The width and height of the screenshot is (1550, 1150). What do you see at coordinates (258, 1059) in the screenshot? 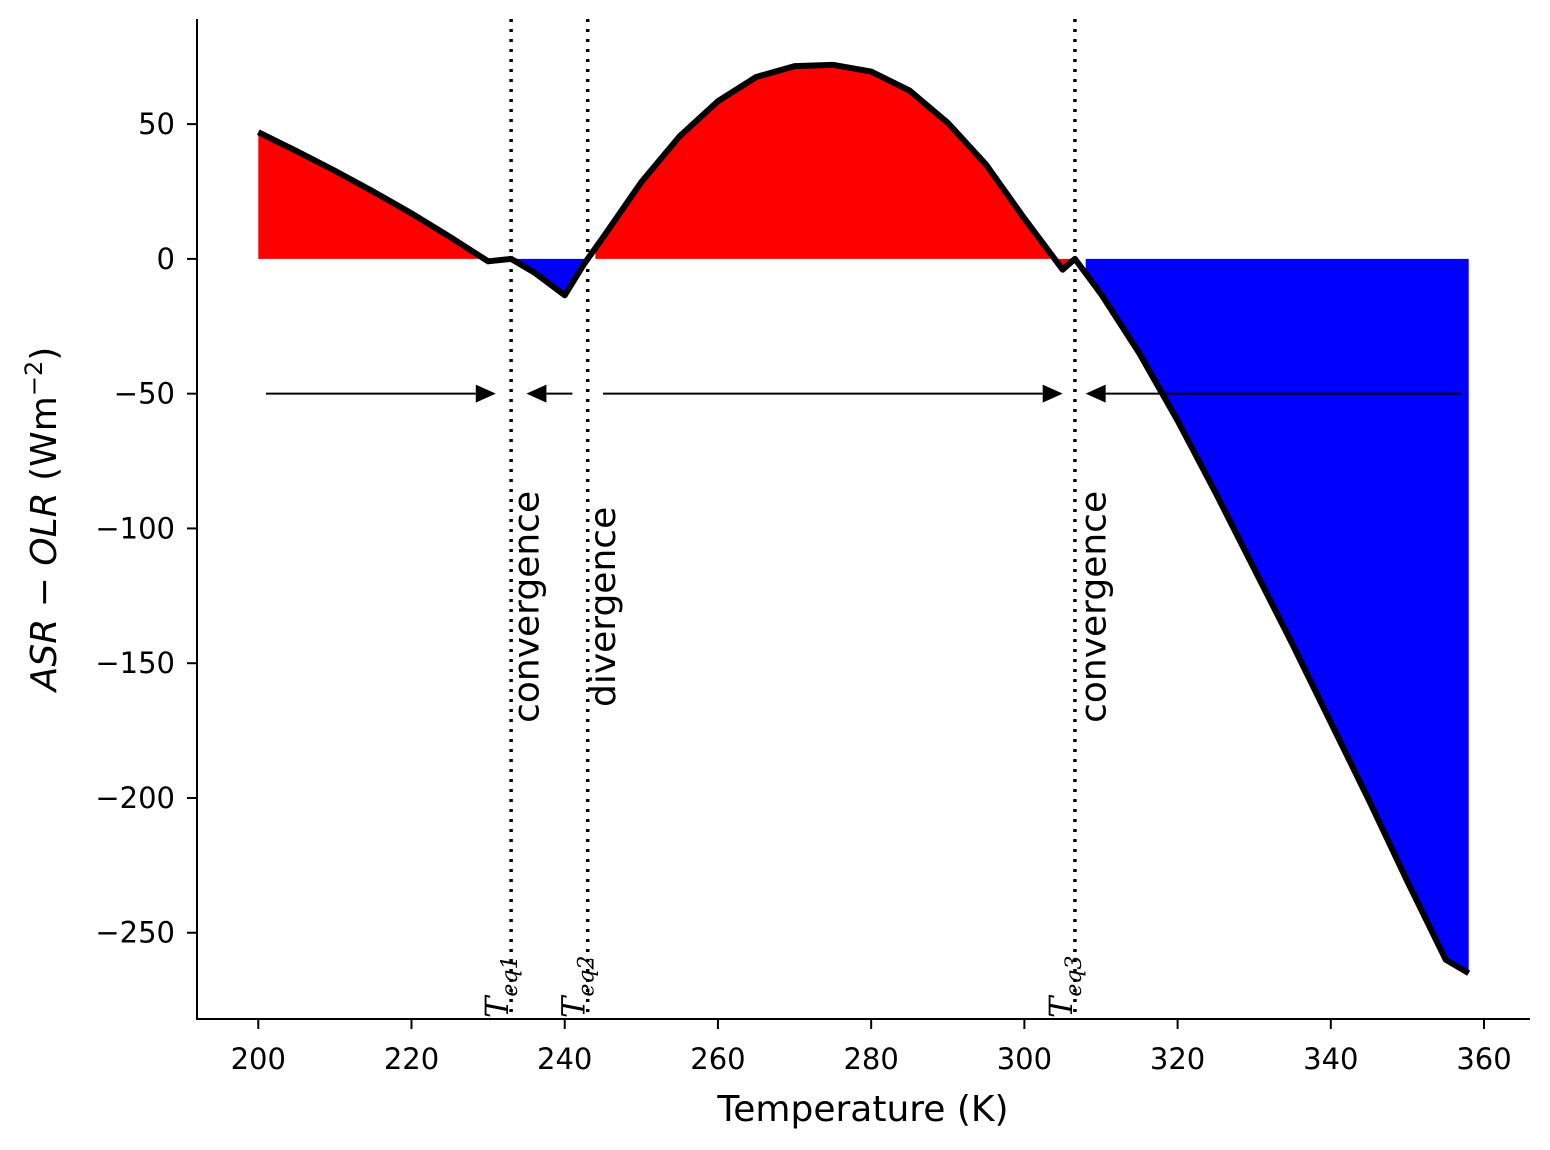
I see `x-tick-label: 200` at bounding box center [258, 1059].